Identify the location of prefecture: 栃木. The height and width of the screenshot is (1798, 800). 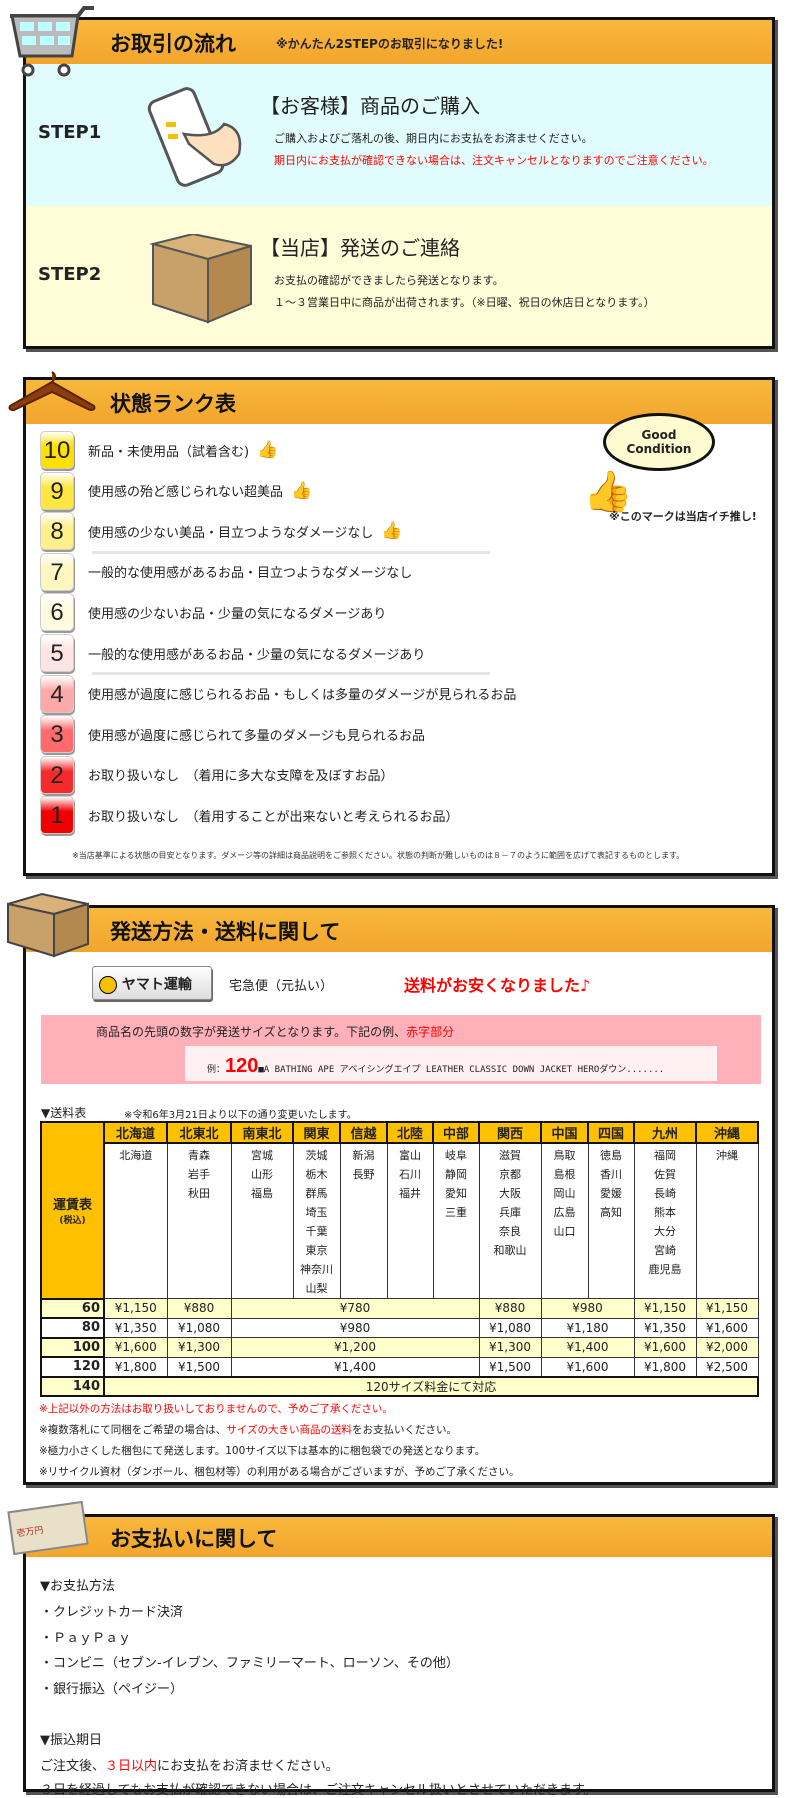
(316, 1174).